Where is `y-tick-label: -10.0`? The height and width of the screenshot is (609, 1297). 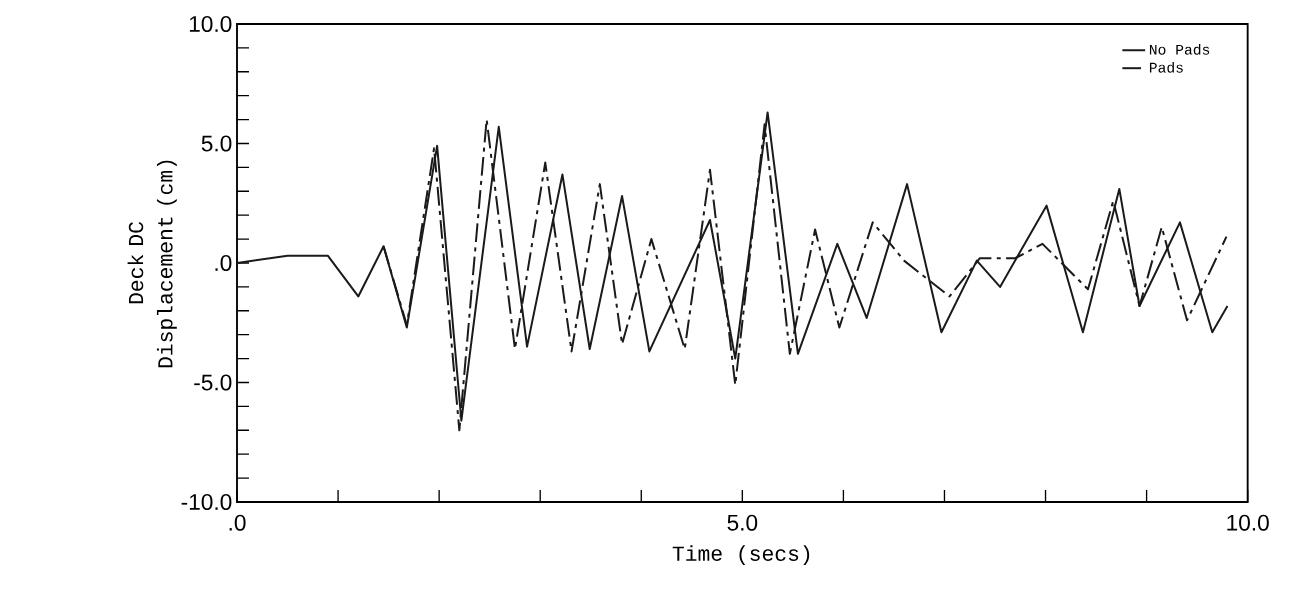 y-tick-label: -10.0 is located at coordinates (206, 502).